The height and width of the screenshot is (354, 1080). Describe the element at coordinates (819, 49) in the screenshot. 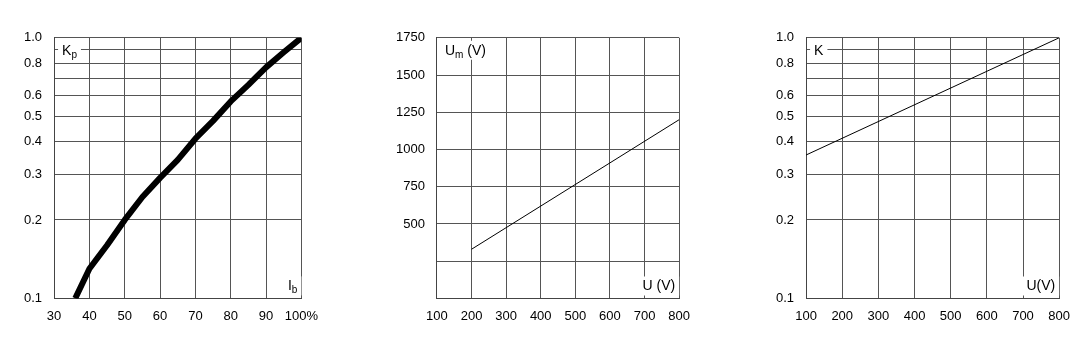

I see `y-axis-title: K` at that location.